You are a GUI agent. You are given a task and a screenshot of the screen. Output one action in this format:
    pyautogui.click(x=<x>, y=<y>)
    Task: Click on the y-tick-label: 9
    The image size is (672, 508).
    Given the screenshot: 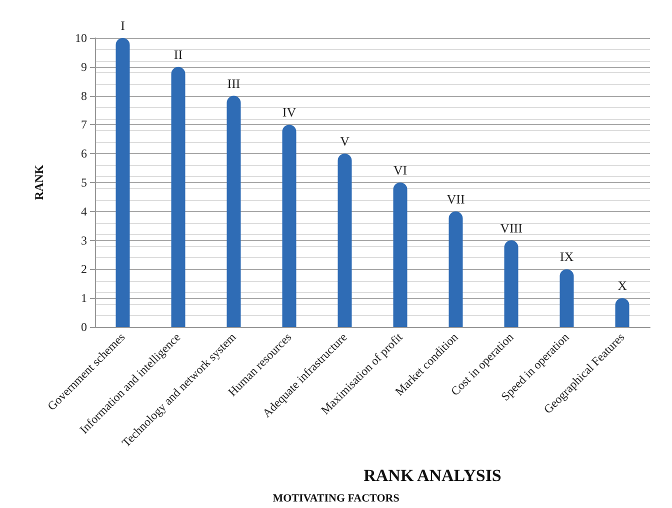 What is the action you would take?
    pyautogui.click(x=84, y=67)
    